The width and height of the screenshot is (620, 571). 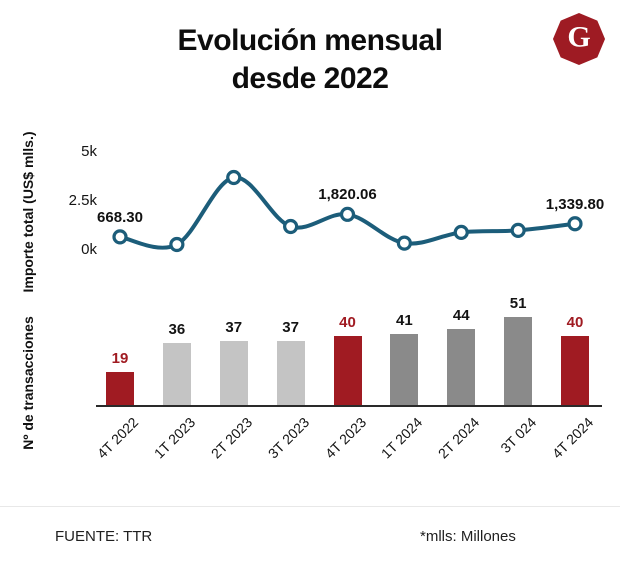 I want to click on footnote-text: *mlls: Millones, so click(x=468, y=536).